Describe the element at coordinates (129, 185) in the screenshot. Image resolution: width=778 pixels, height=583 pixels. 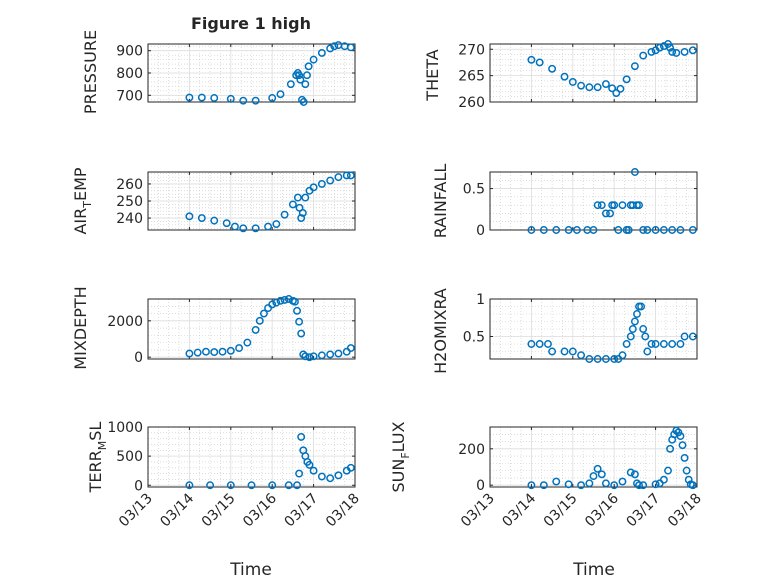
I see `y-tick-label: 260` at that location.